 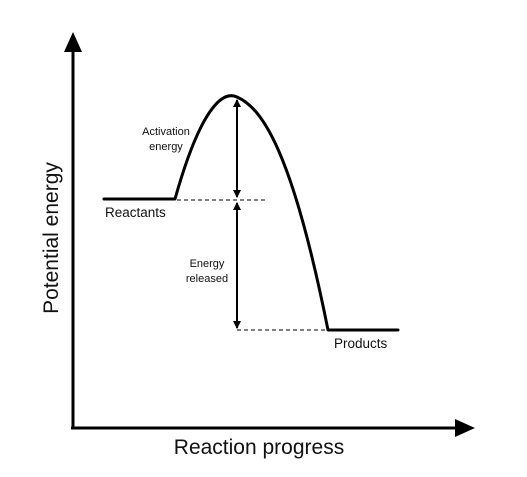 What do you see at coordinates (273, 428) in the screenshot?
I see `x-axis` at bounding box center [273, 428].